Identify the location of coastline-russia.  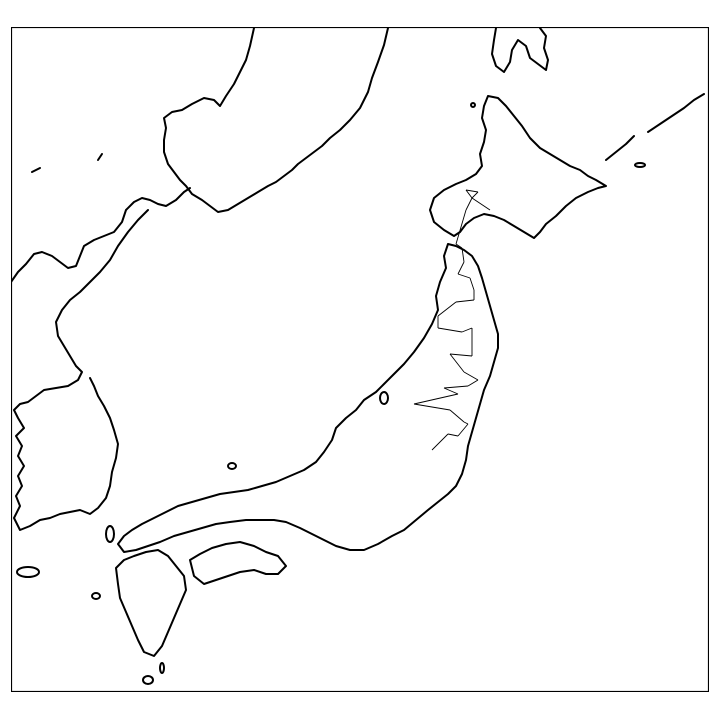
(276, 120).